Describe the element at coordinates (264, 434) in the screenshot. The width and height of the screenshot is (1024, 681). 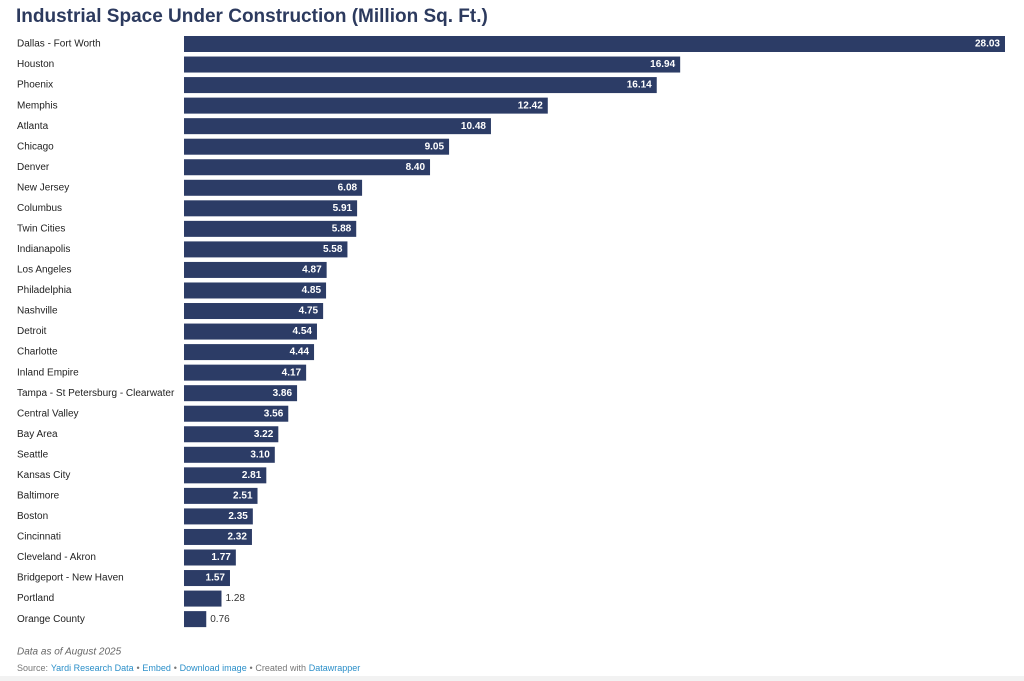
I see `value-label: 3.22` at that location.